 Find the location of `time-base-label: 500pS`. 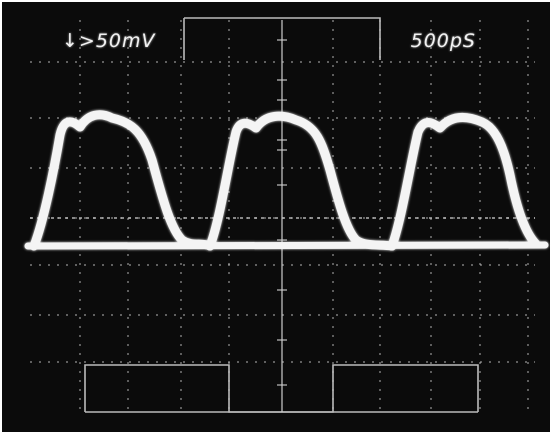

time-base-label: 500pS is located at coordinates (443, 41).